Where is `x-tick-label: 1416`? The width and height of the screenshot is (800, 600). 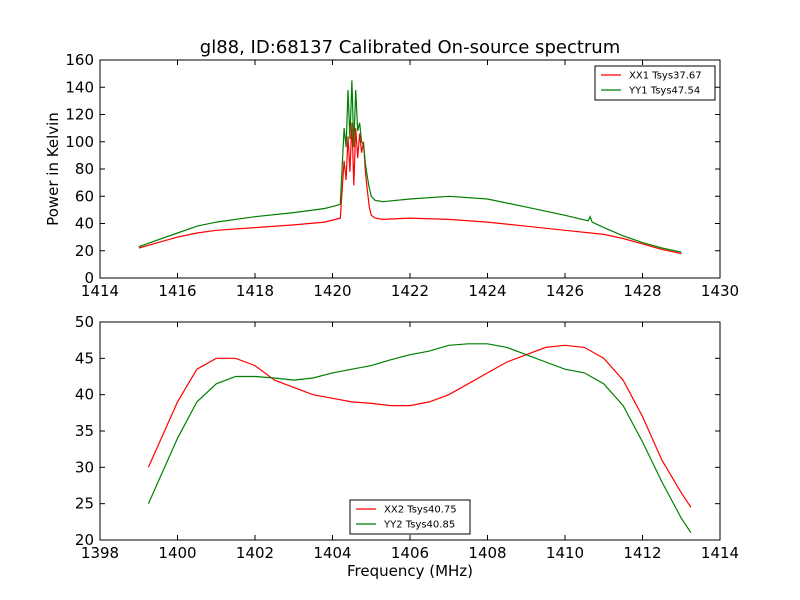 x-tick-label: 1416 is located at coordinates (177, 291).